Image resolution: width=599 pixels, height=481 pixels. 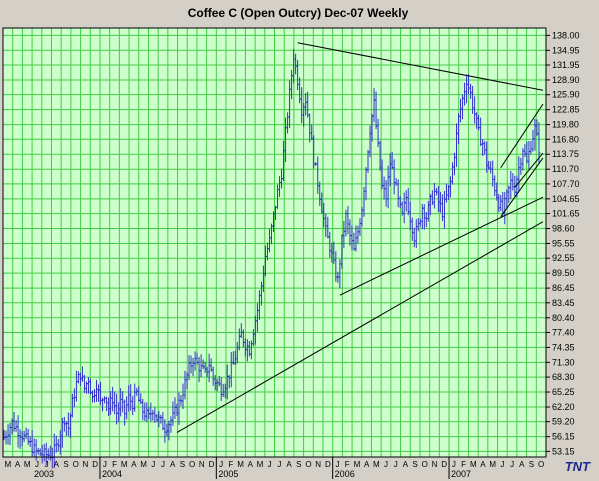 I want to click on price-bar, so click(x=539, y=143).